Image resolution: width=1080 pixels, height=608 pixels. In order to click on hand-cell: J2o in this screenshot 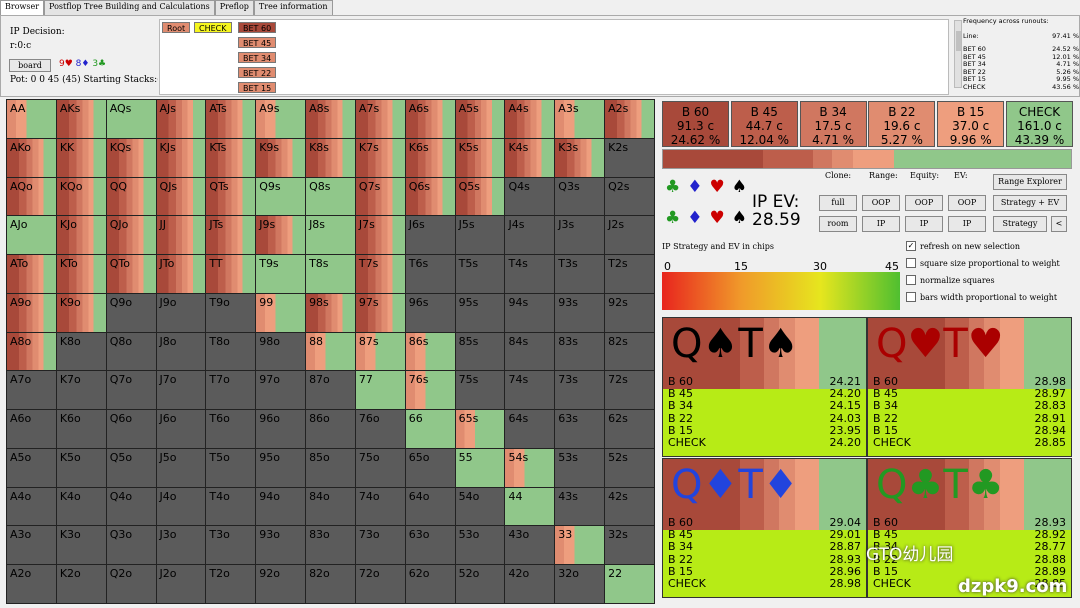, I will do `click(181, 584)`.